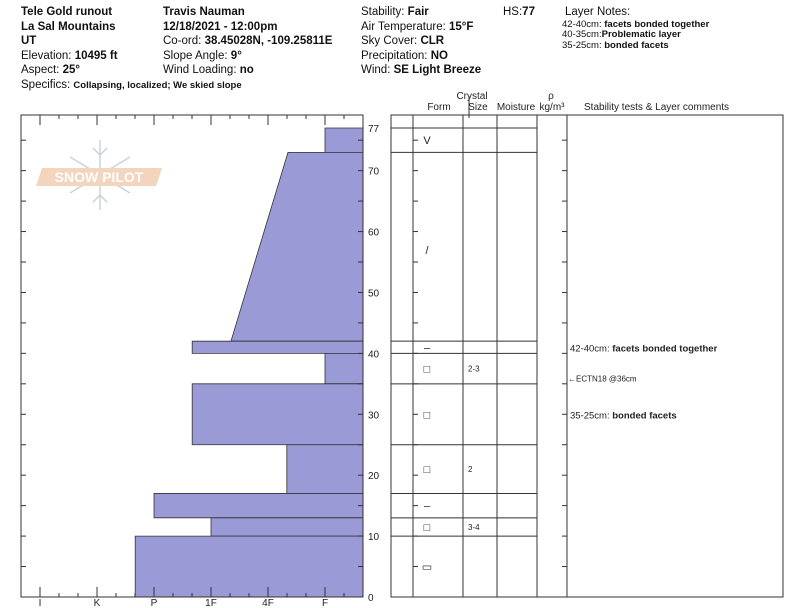  Describe the element at coordinates (427, 141) in the screenshot. I see `crystal-form-icon: V` at that location.